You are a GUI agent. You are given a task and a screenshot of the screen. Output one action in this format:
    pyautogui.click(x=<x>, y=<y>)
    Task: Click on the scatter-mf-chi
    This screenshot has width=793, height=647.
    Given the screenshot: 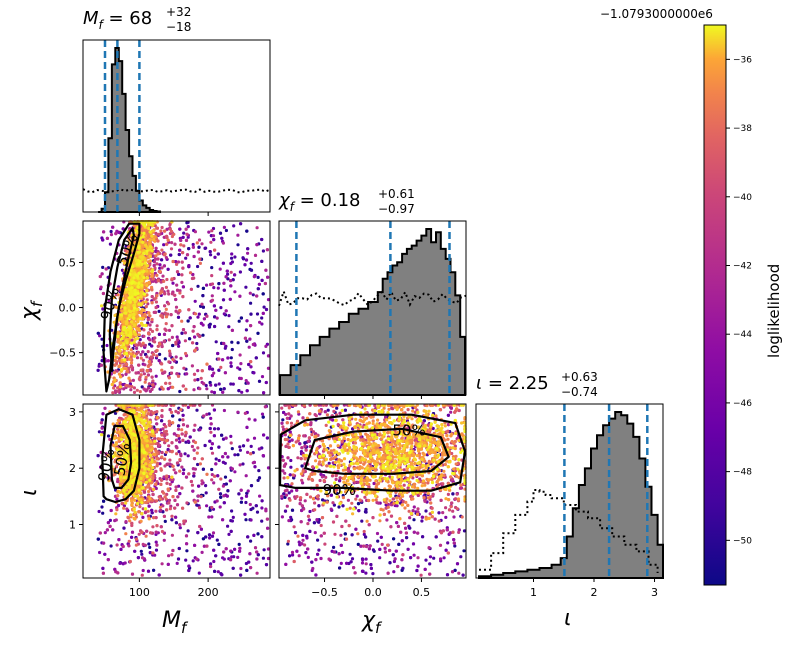 What is the action you would take?
    pyautogui.click(x=183, y=307)
    